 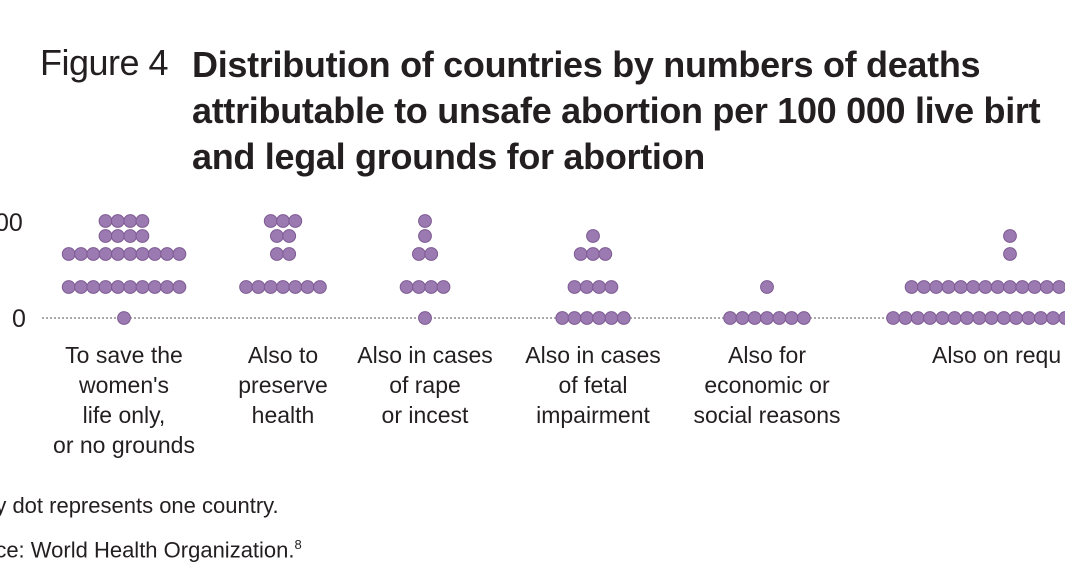 What do you see at coordinates (766, 385) in the screenshot?
I see `category-label: Also for economic or social reasons` at bounding box center [766, 385].